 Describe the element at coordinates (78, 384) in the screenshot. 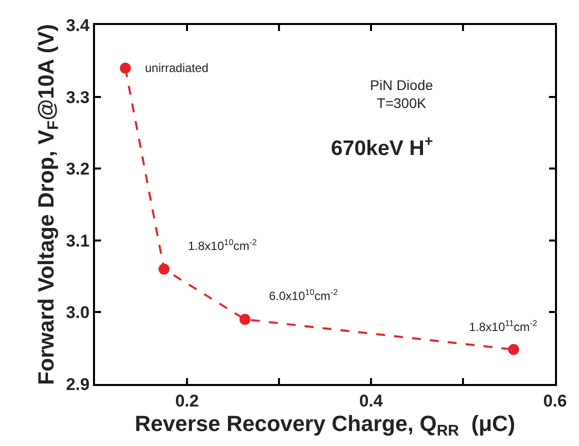

I see `y-tick-label: 2.9` at that location.